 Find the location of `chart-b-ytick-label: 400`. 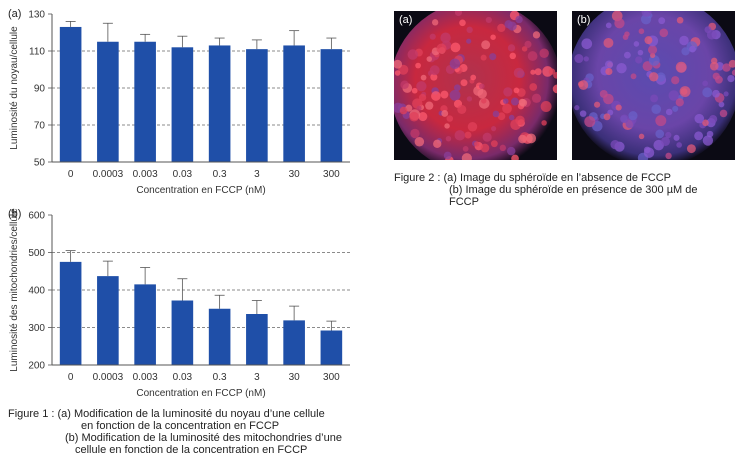

chart-b-ytick-label: 400 is located at coordinates (36, 291).